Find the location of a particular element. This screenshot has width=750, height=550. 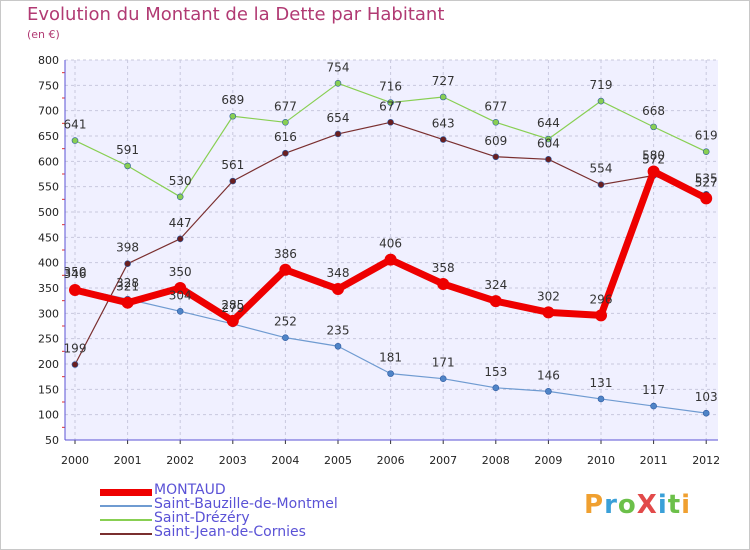

x-tick-label: 2007 is located at coordinates (443, 460).